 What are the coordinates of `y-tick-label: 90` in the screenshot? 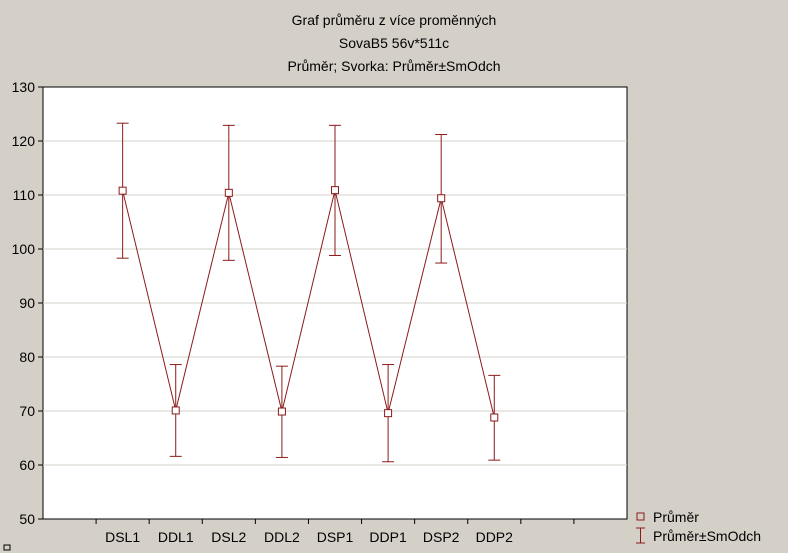 It's located at (27, 303).